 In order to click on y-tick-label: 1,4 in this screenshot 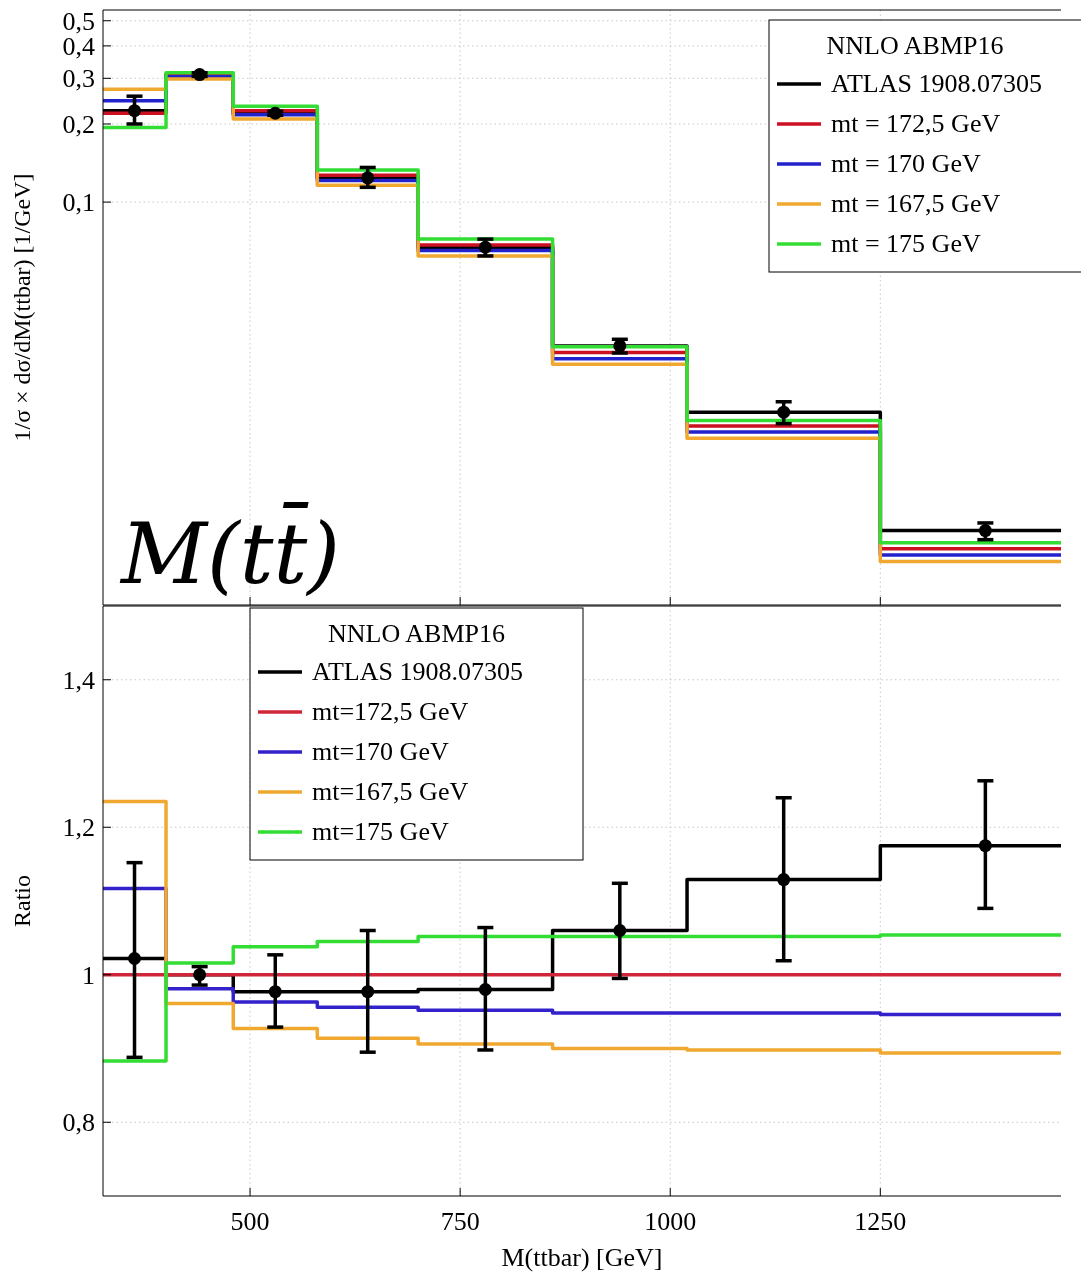, I will do `click(78, 680)`.